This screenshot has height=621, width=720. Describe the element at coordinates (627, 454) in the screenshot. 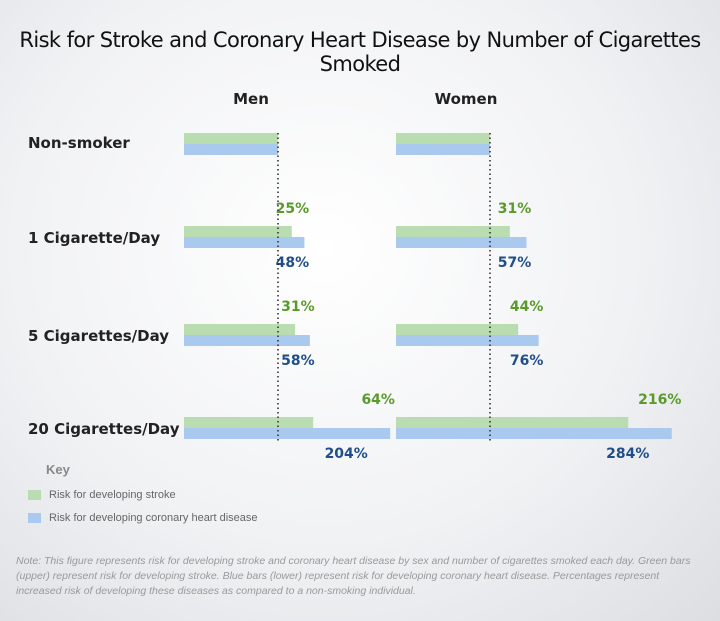

I see `label-chd-women-3: 284%` at that location.